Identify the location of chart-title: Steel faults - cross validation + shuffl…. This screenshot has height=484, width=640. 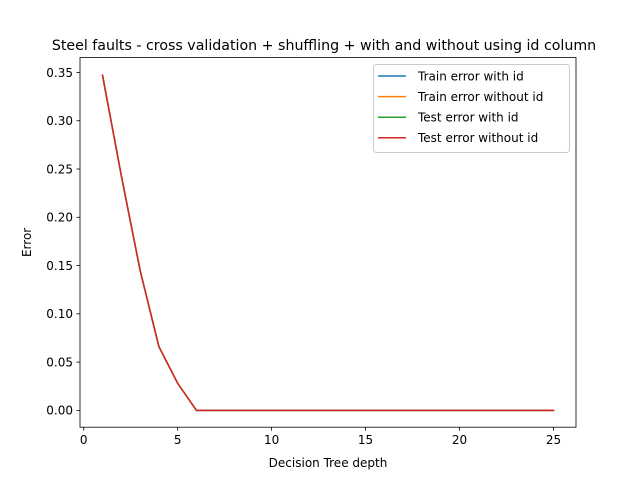
(324, 46).